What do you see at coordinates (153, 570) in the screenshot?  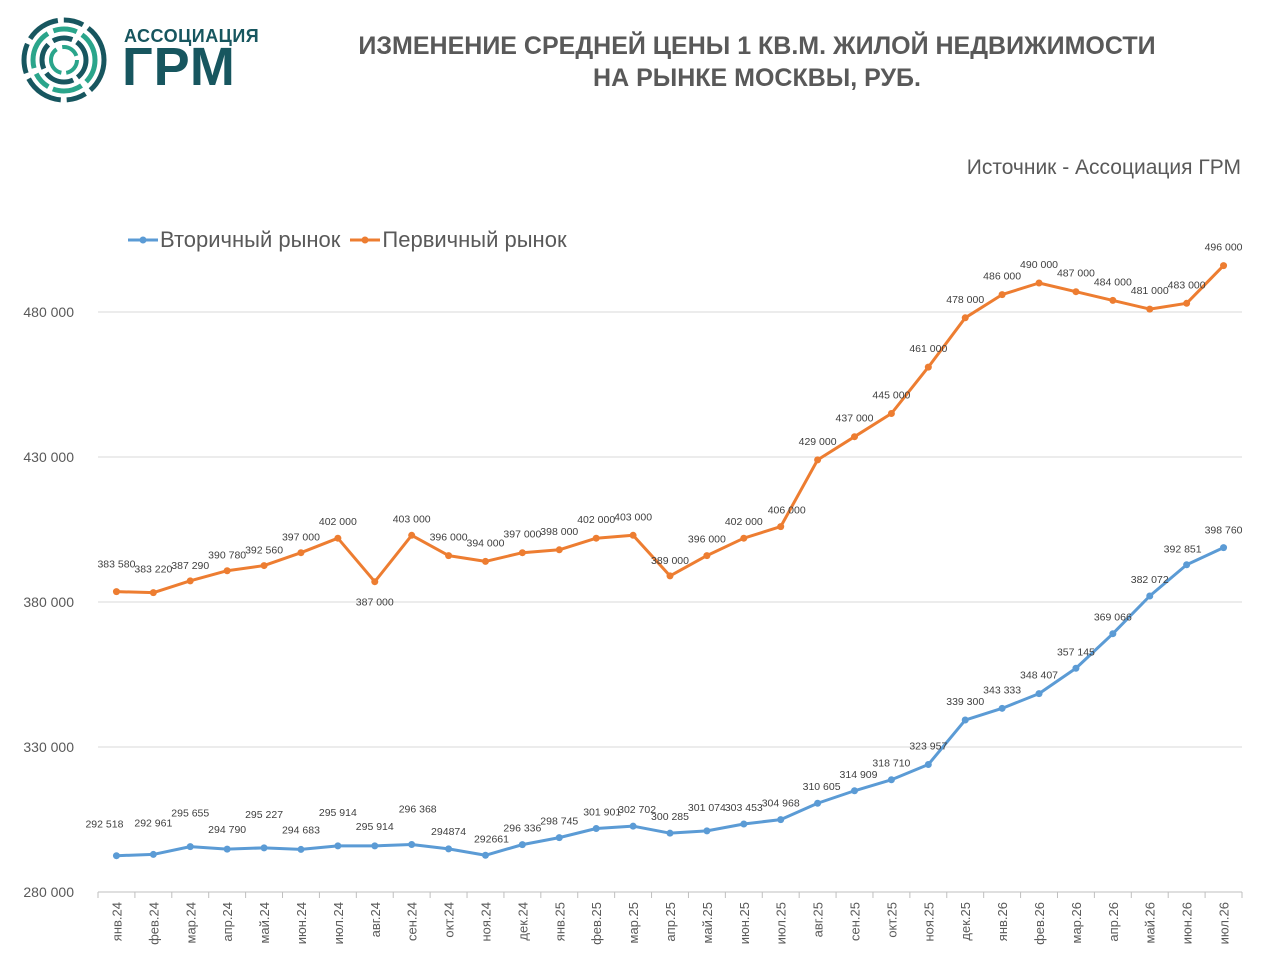 I see `data-label: 383 220` at bounding box center [153, 570].